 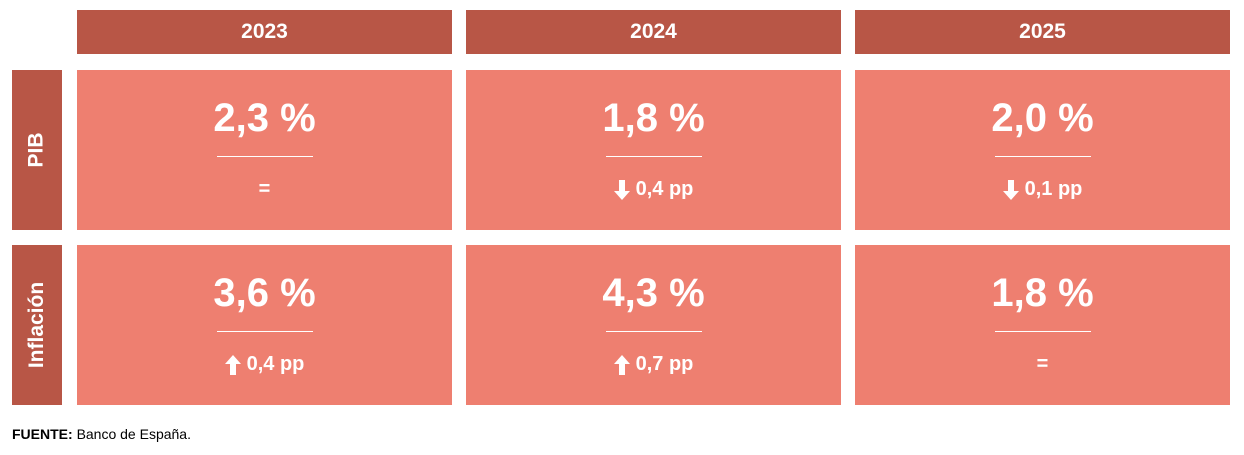 I want to click on cell-value: 2,3 %, so click(x=264, y=118).